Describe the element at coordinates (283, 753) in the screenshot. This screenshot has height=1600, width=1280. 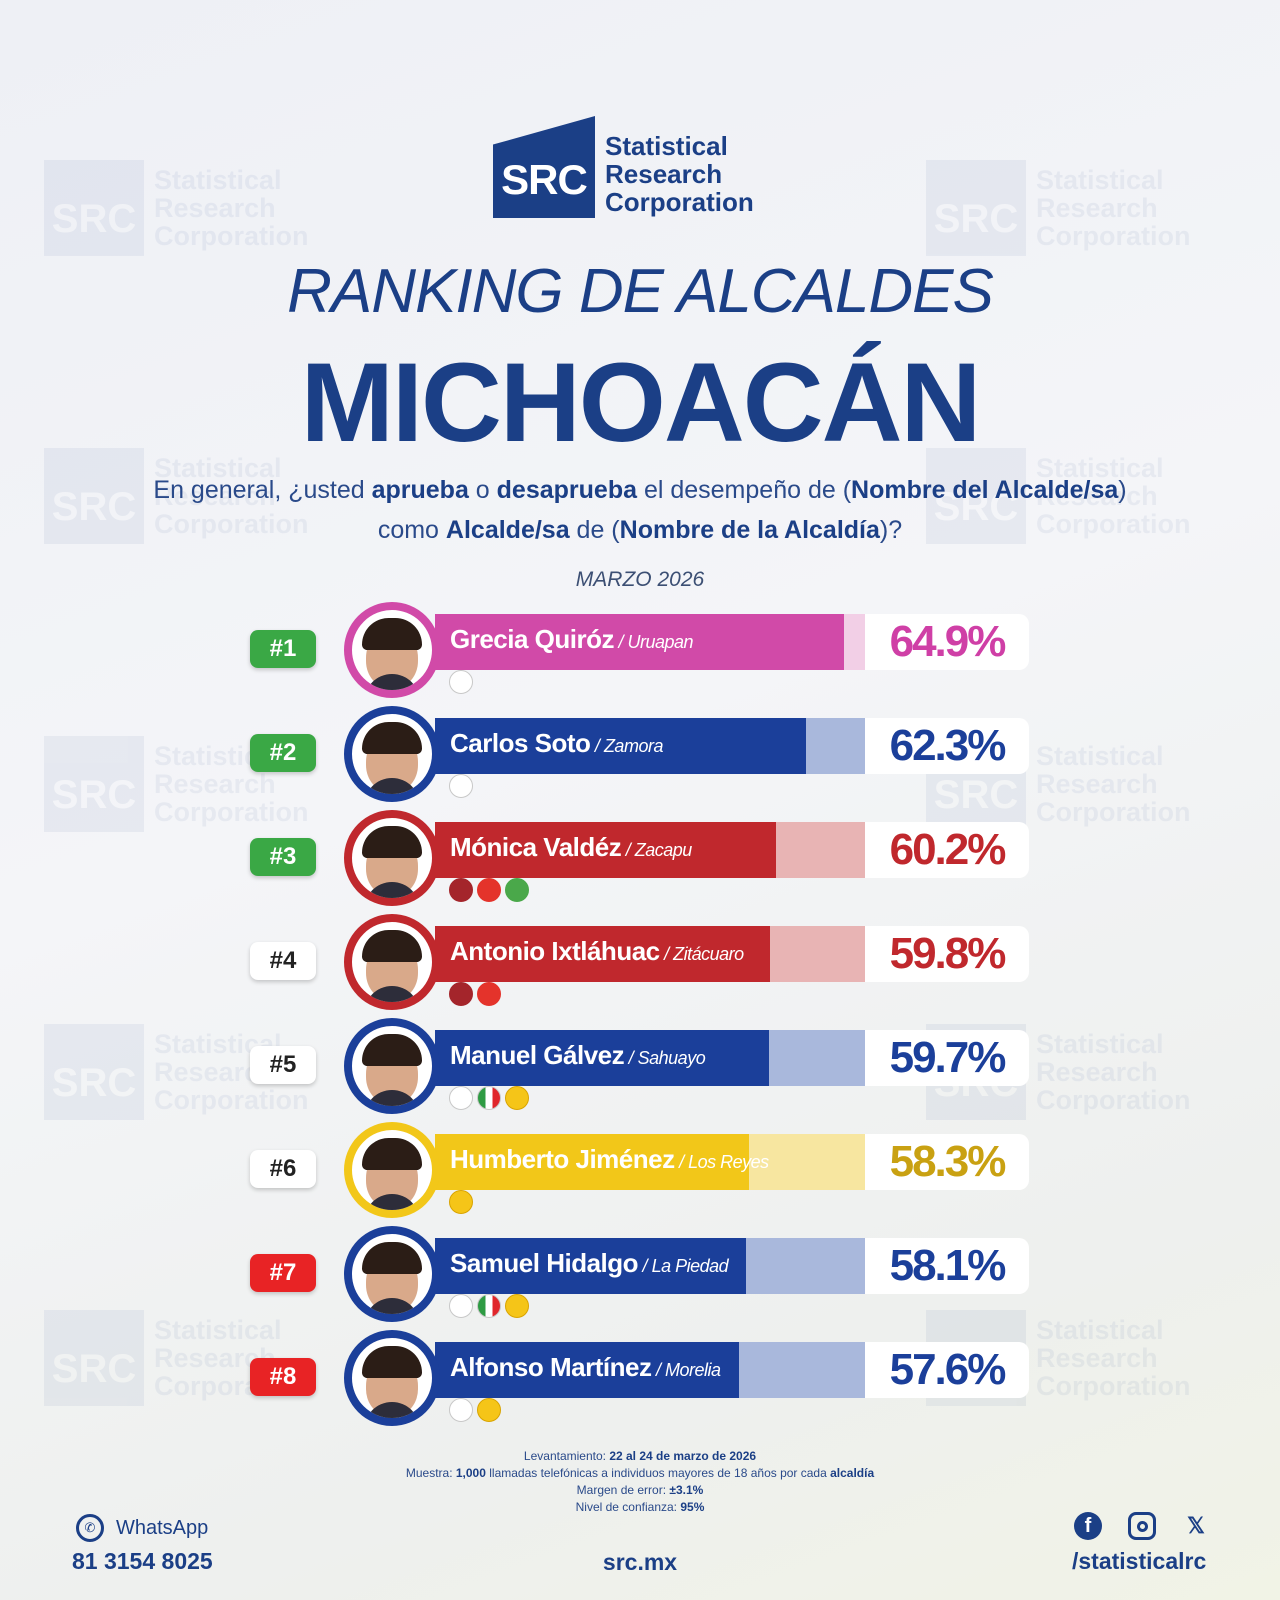
I see `rank-badge: #2` at that location.